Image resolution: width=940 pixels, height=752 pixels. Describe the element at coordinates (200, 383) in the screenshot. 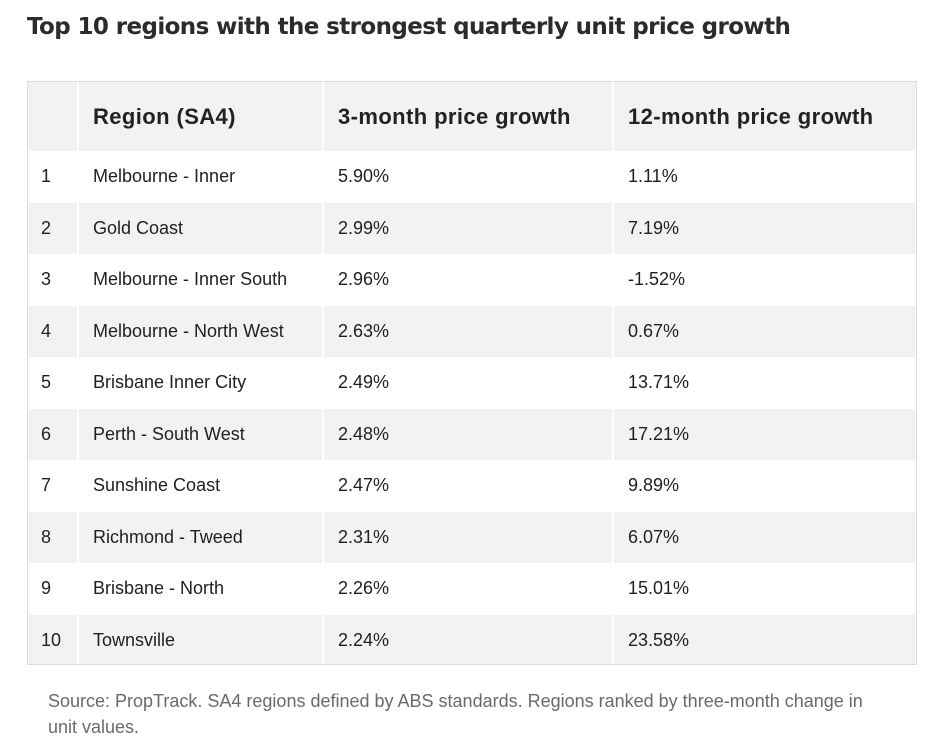

I see `region-cell: Brisbane Inner City` at that location.